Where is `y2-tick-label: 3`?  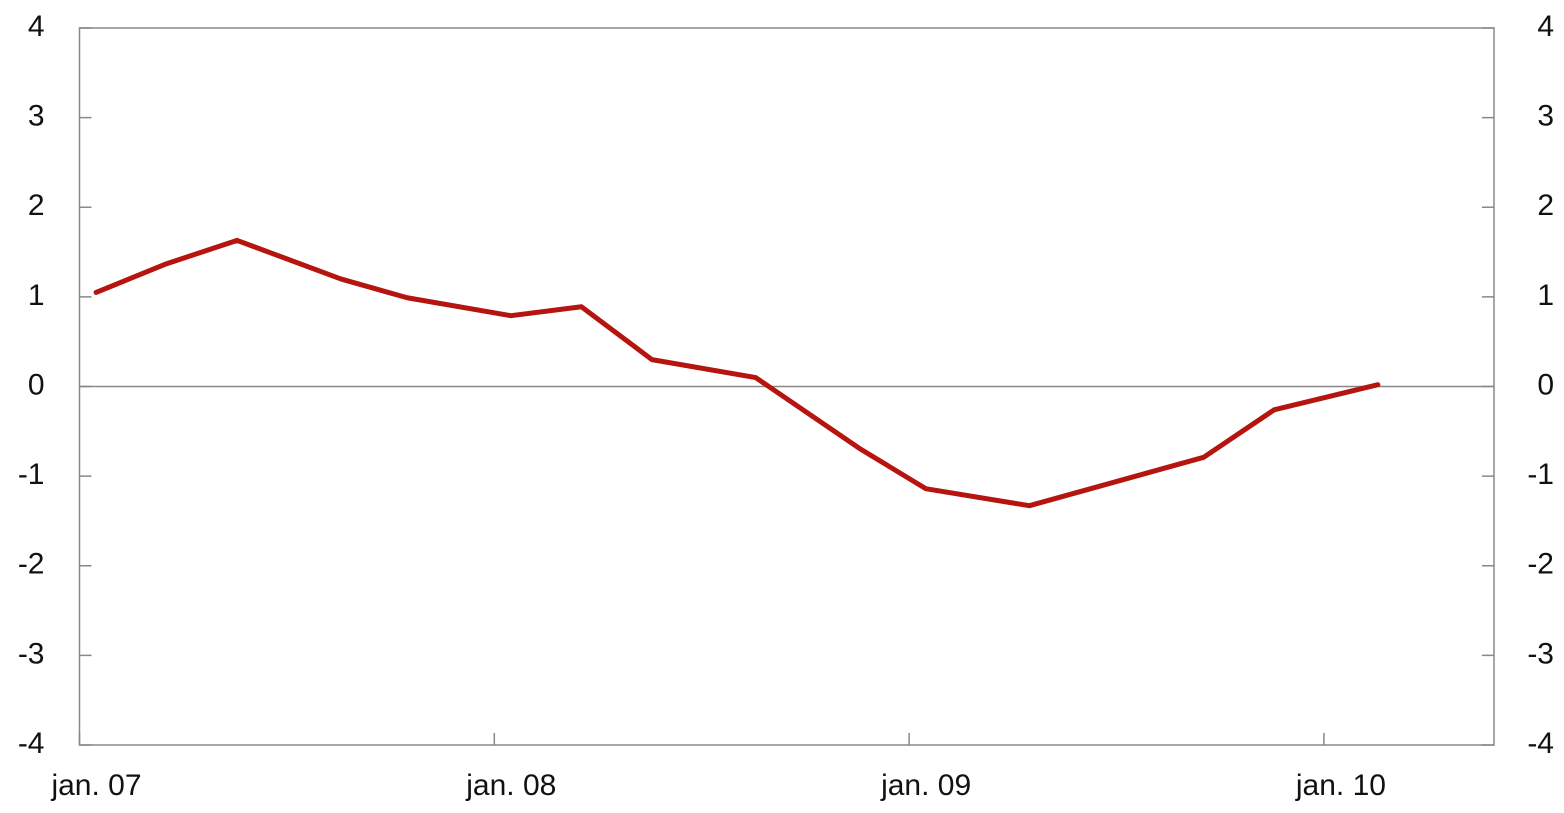
y2-tick-label: 3 is located at coordinates (1545, 116).